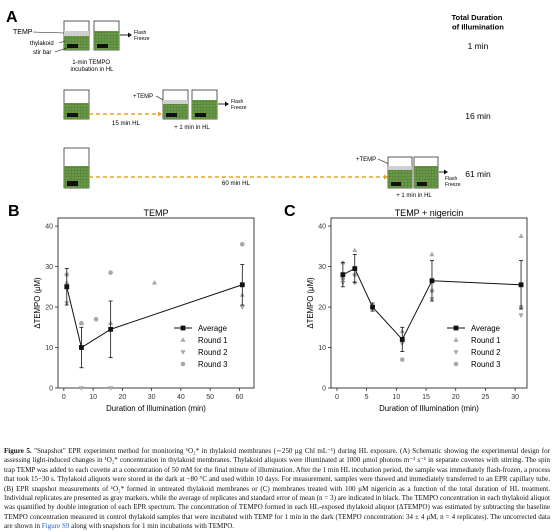 This screenshot has width=554, height=532. Describe the element at coordinates (175, 104) in the screenshot. I see `cuvette-2b` at that location.